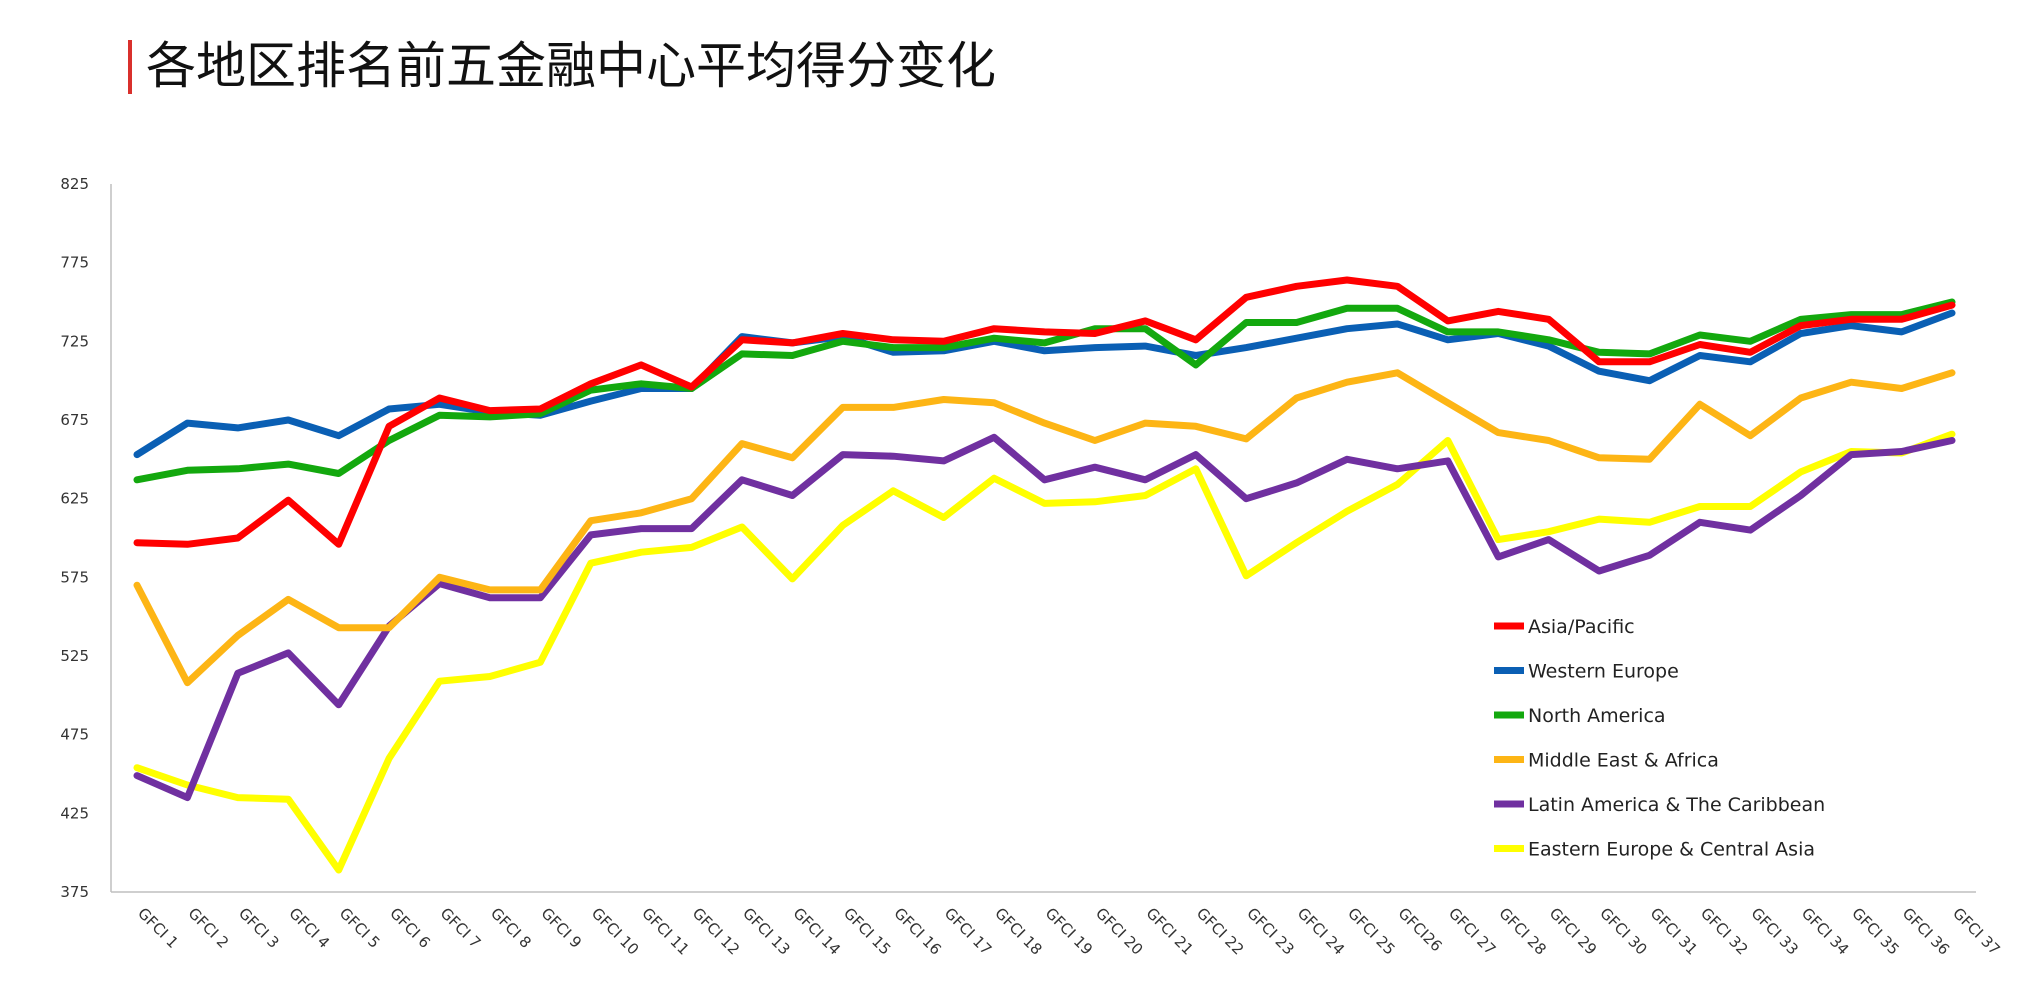 The height and width of the screenshot is (991, 2035). What do you see at coordinates (74, 735) in the screenshot?
I see `y-tick-label: 475` at bounding box center [74, 735].